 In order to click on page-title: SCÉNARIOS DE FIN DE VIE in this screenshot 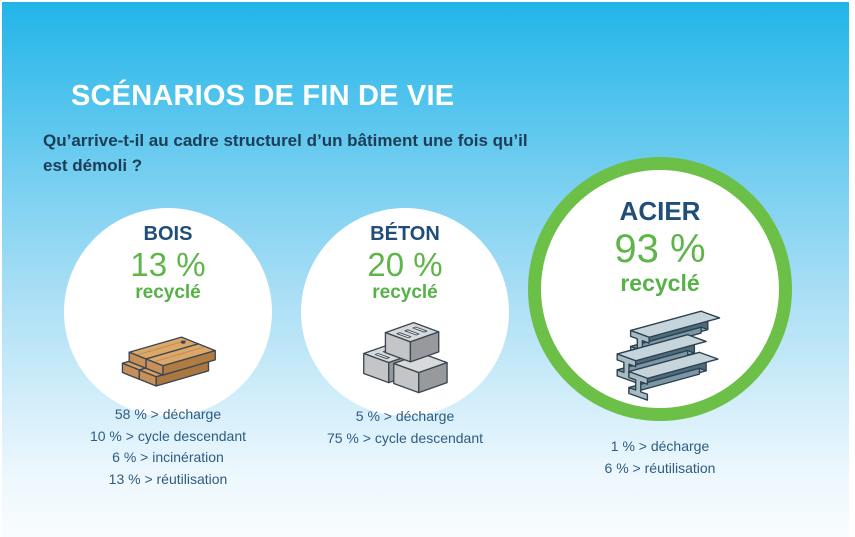, I will do `click(263, 96)`.